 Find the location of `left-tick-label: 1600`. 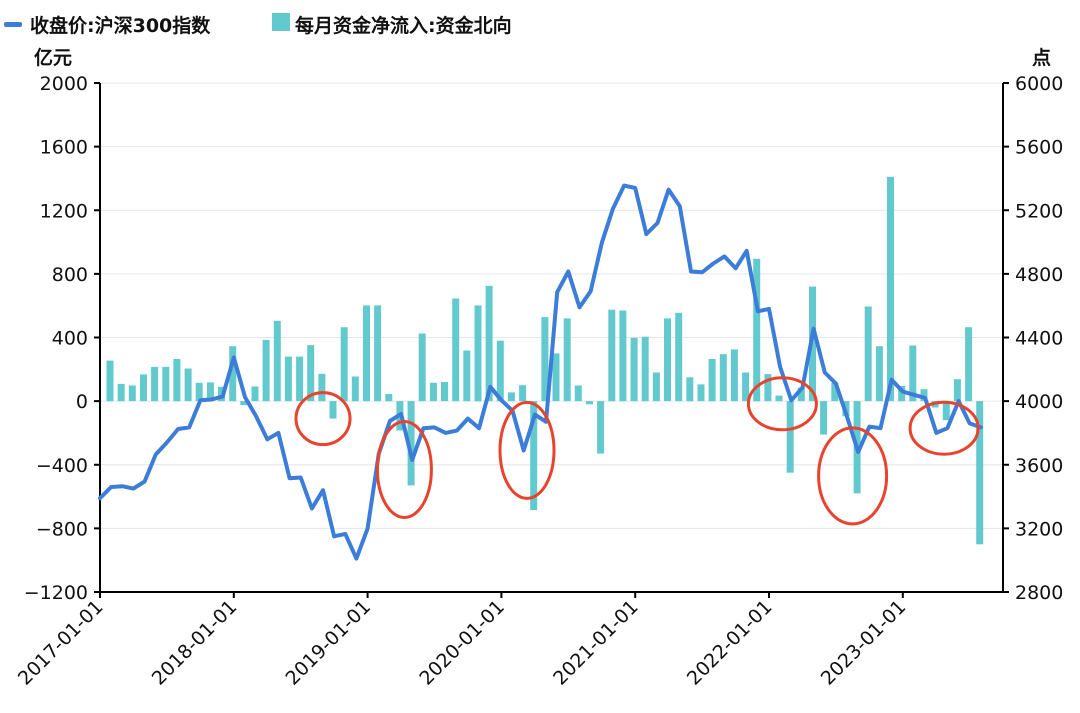

left-tick-label: 1600 is located at coordinates (64, 148).